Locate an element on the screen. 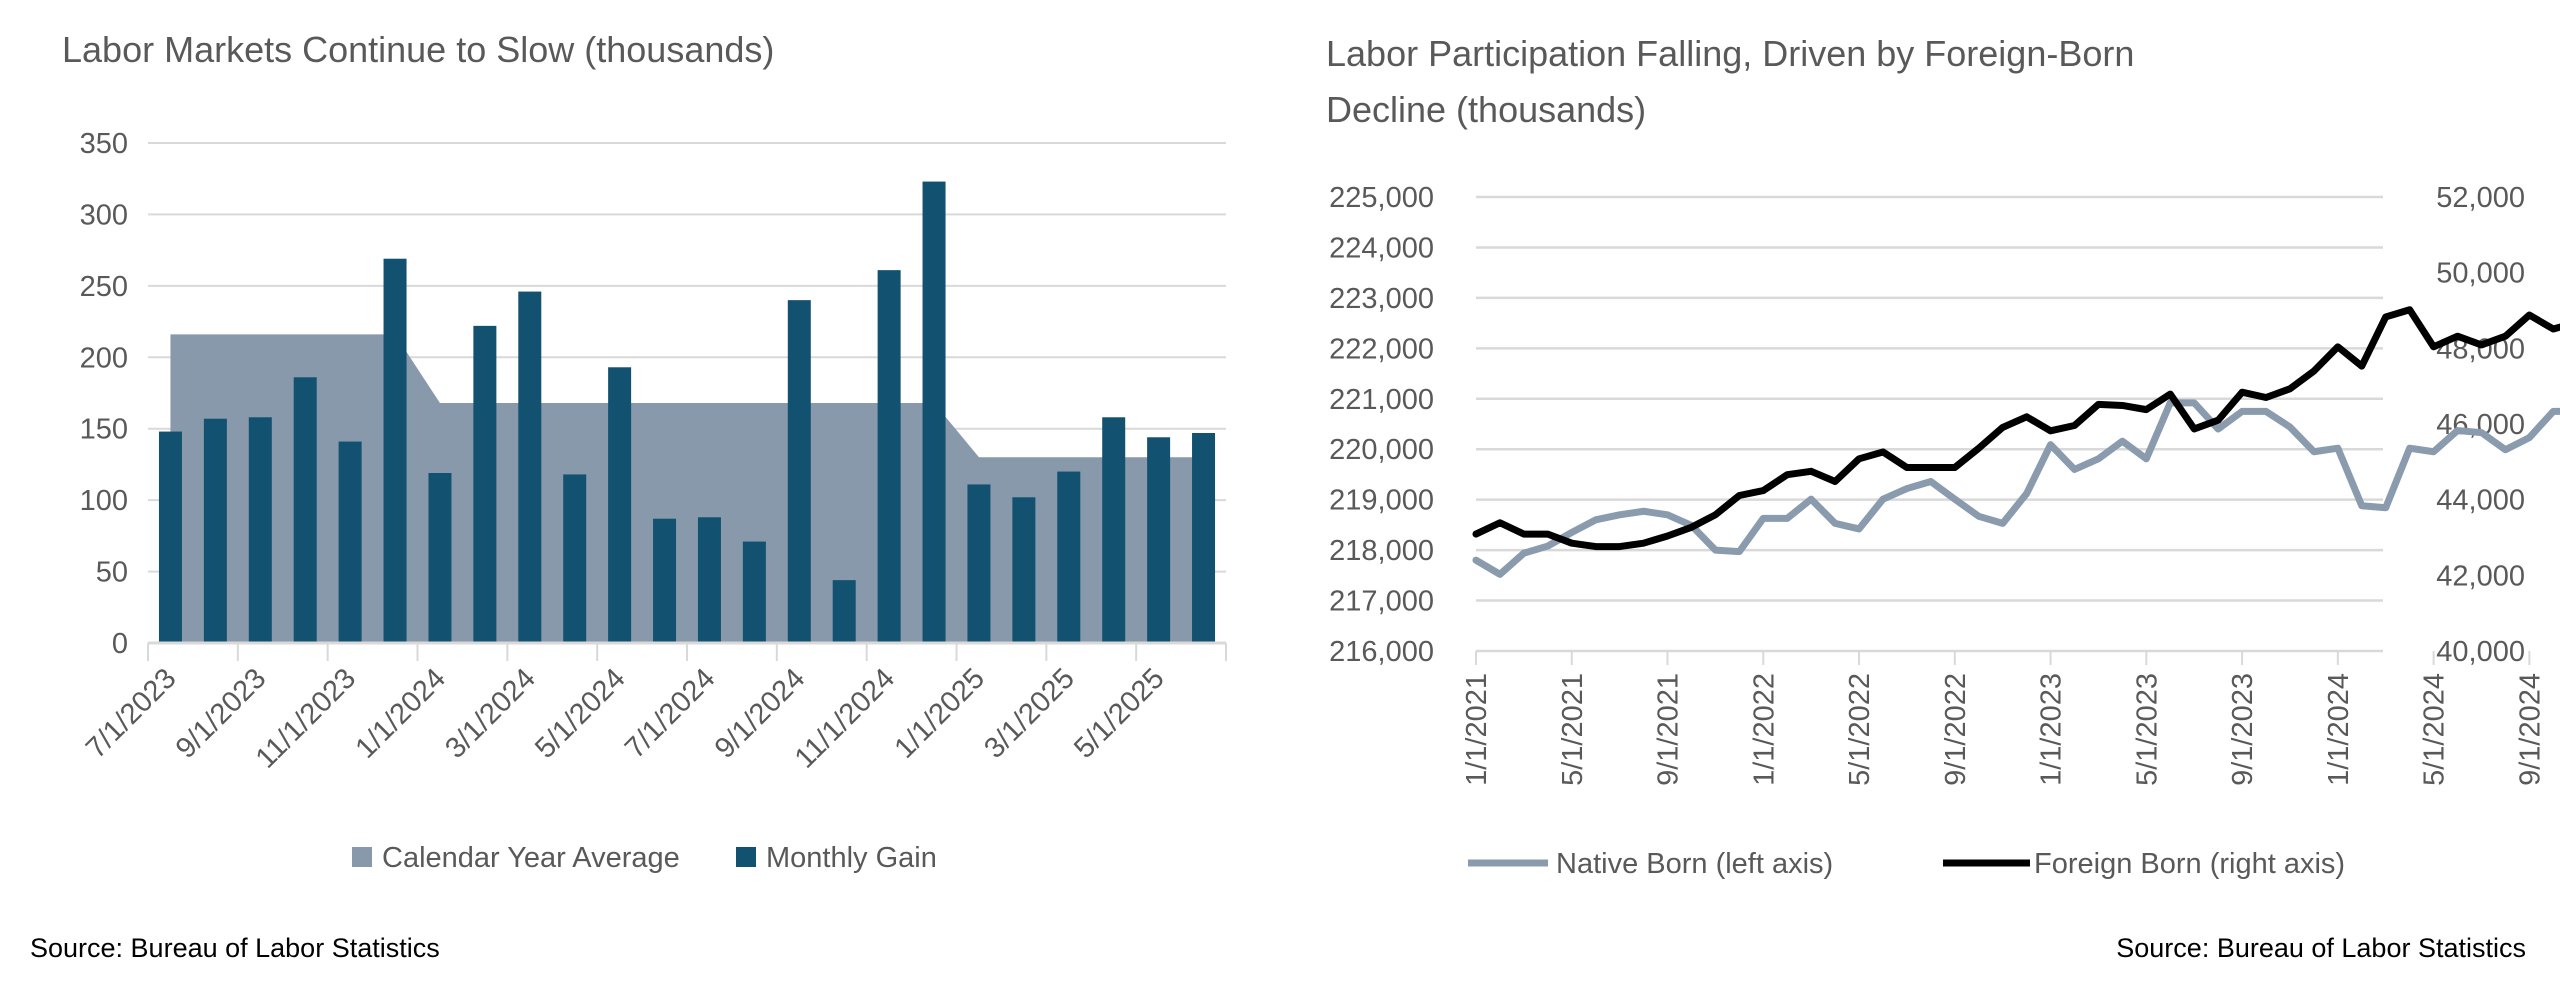 The width and height of the screenshot is (2560, 991). y-left-tick-label: 218,000 is located at coordinates (1381, 551).